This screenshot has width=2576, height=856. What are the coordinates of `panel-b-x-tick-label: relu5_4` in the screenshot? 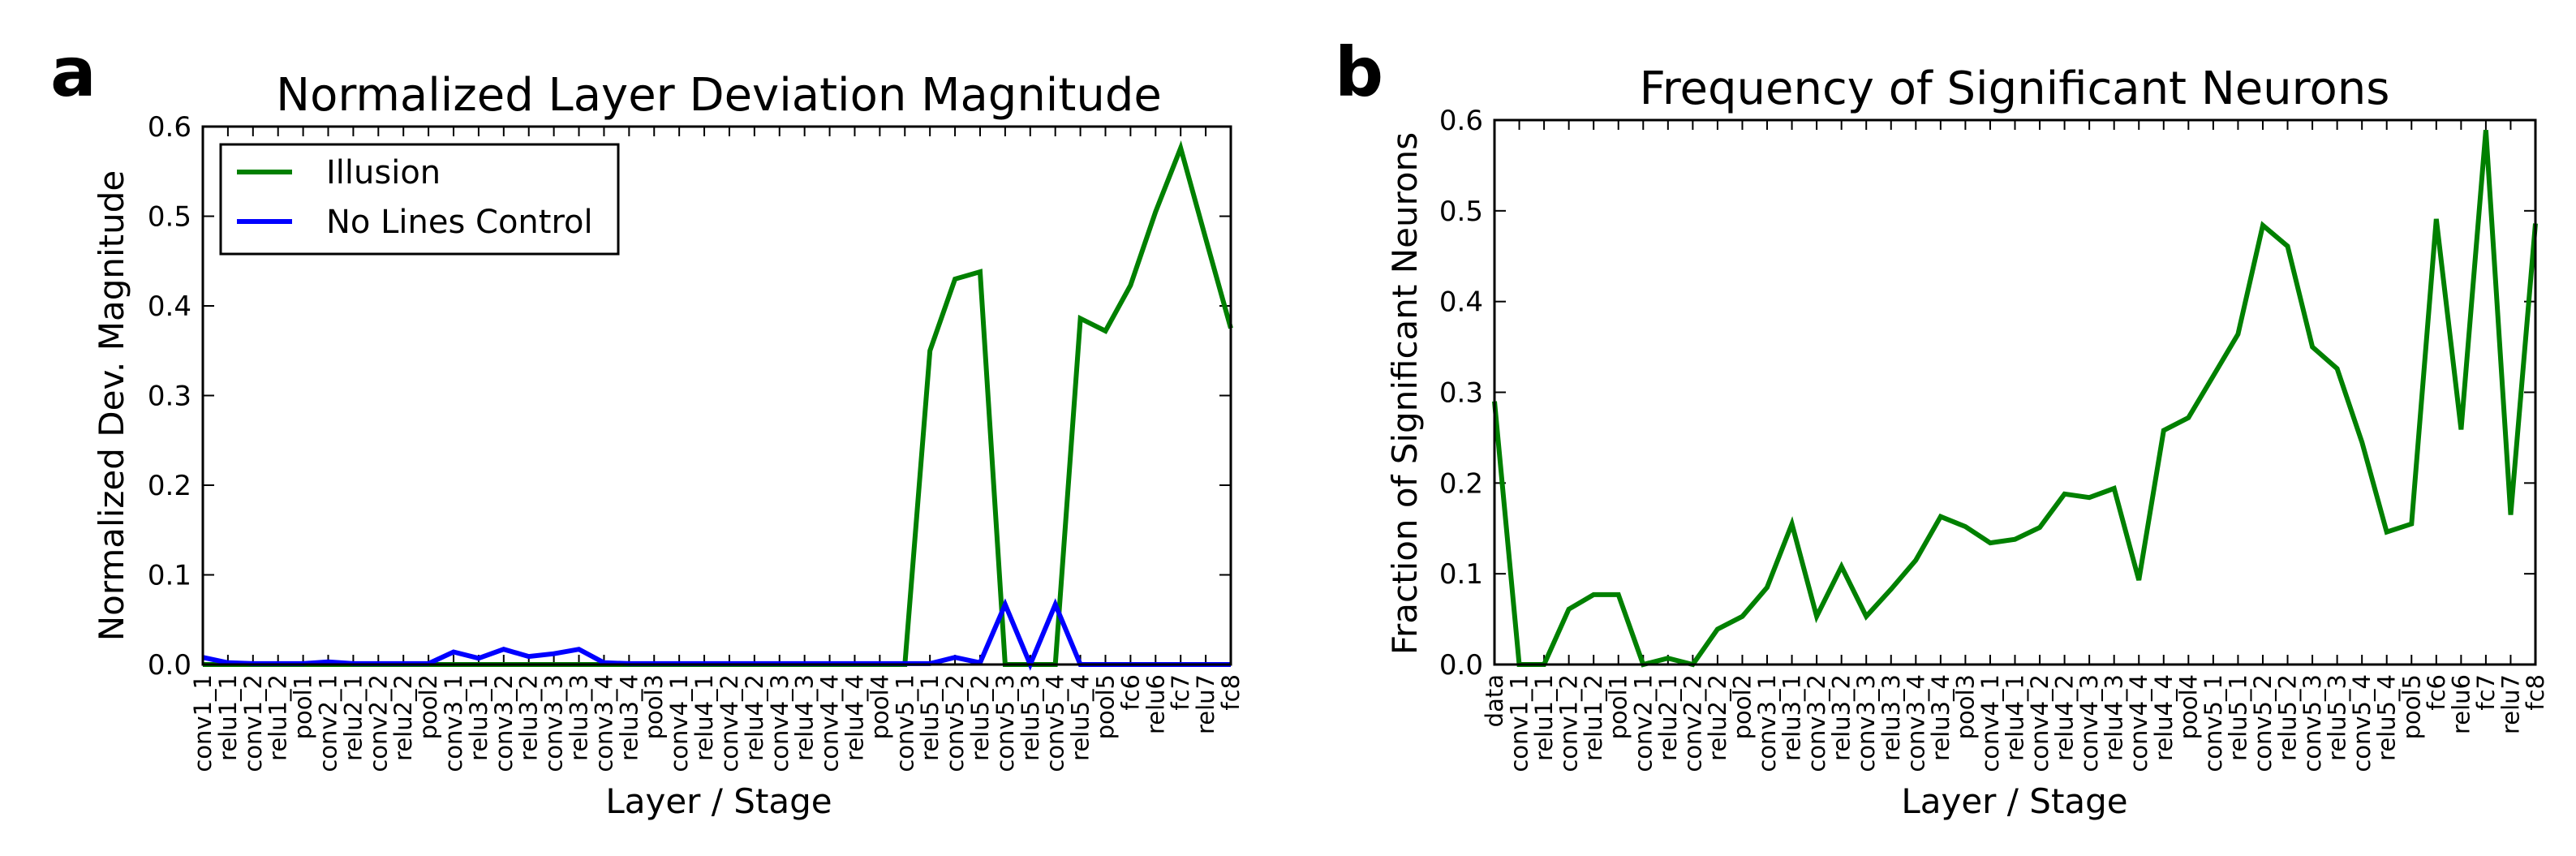 It's located at (2387, 717).